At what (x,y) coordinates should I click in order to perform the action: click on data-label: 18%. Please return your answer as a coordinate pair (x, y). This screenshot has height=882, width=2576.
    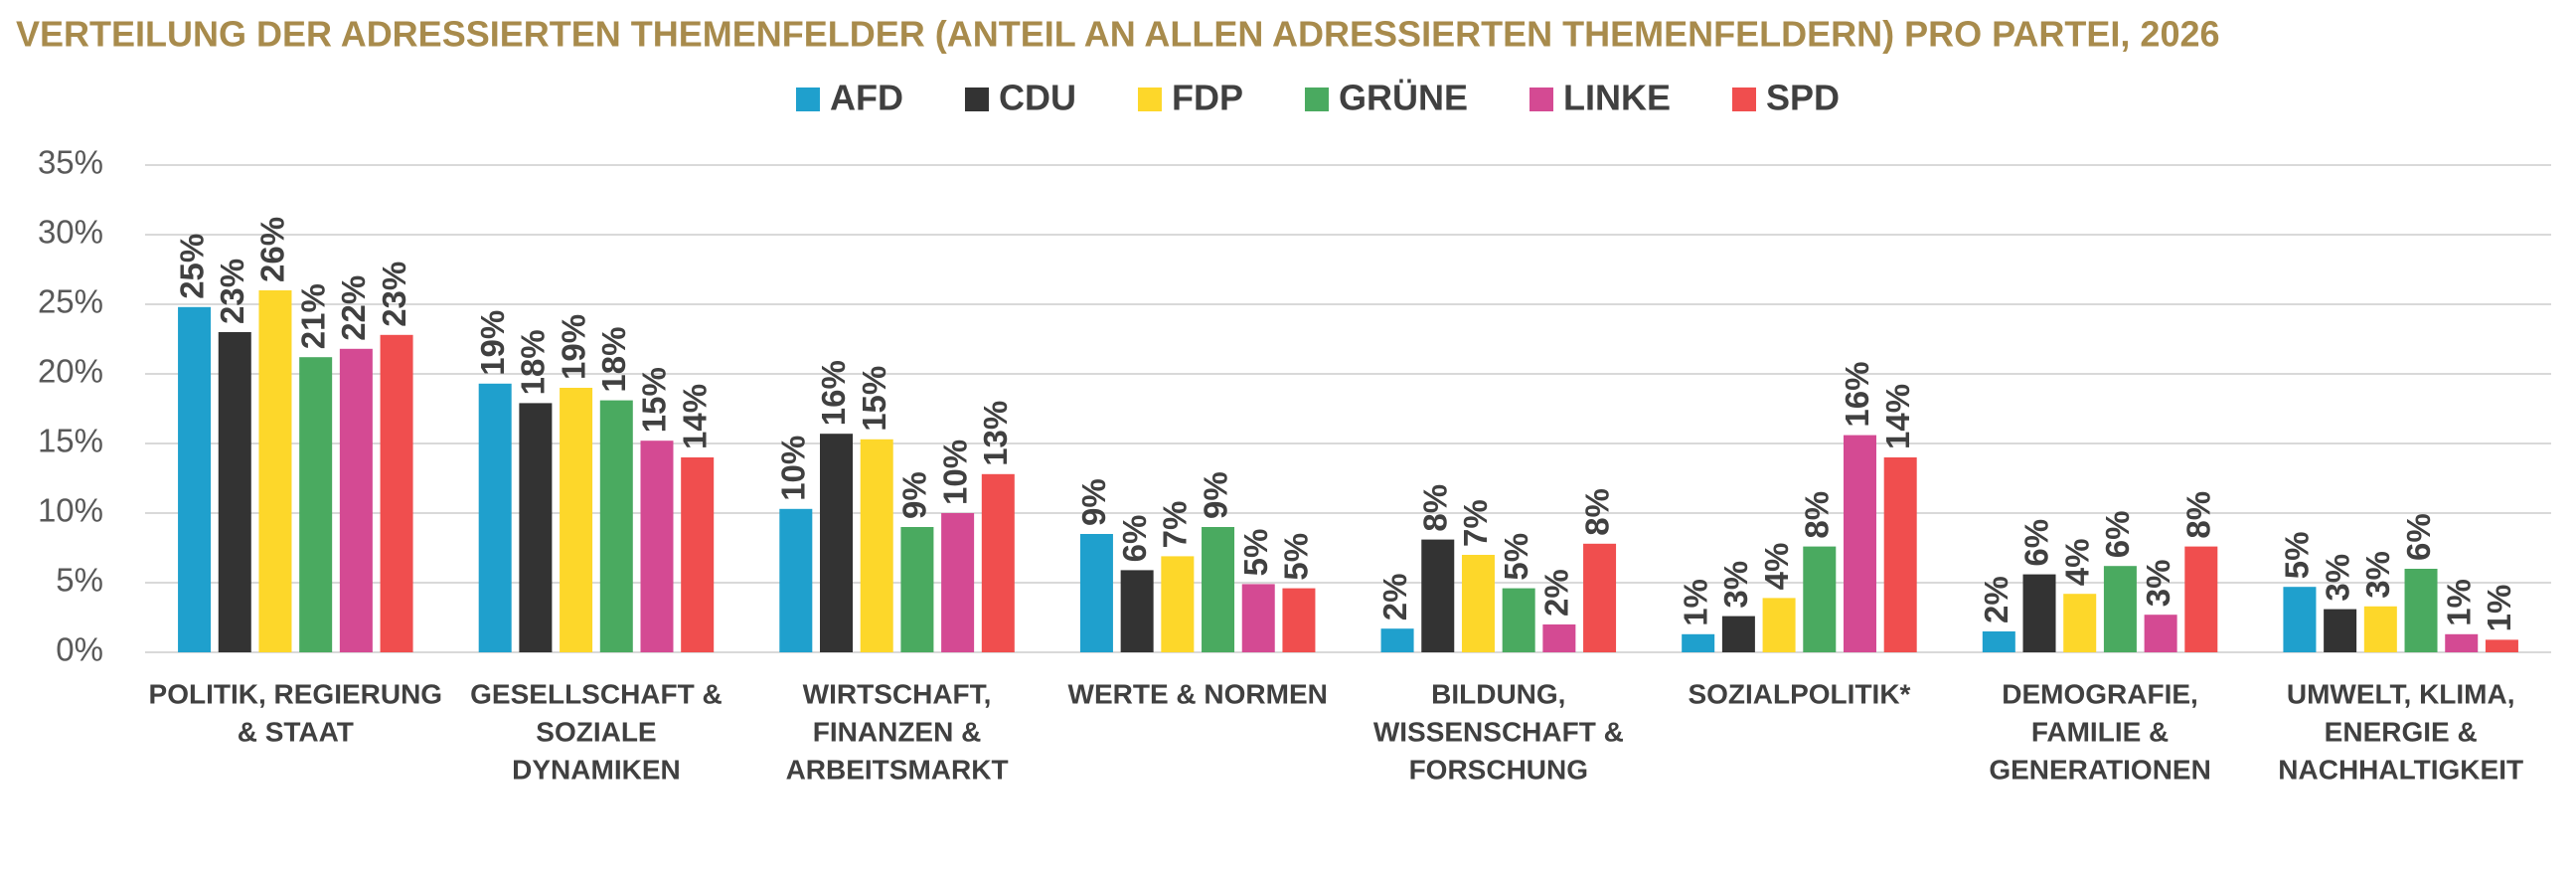
    Looking at the image, I should click on (533, 362).